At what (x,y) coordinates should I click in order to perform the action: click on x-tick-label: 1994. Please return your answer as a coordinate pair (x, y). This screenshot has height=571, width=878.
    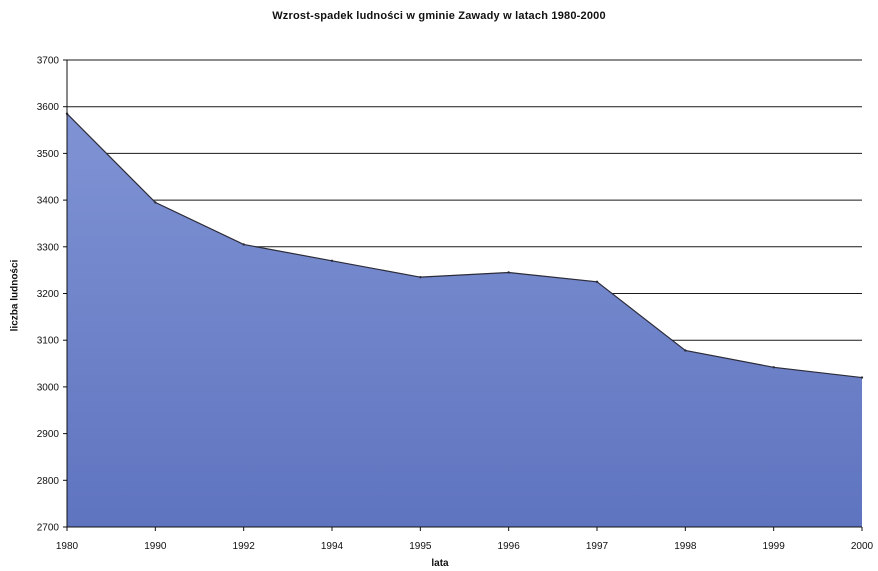
    Looking at the image, I should click on (332, 546).